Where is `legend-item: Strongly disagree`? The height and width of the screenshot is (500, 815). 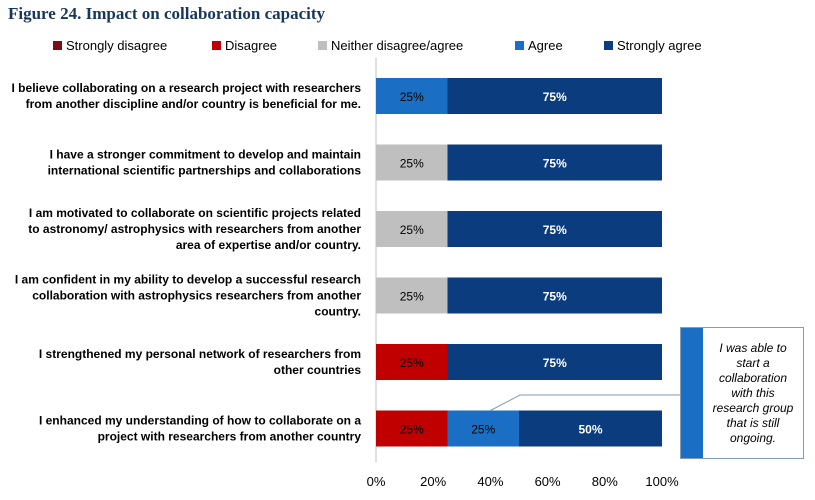
legend-item: Strongly disagree is located at coordinates (110, 45).